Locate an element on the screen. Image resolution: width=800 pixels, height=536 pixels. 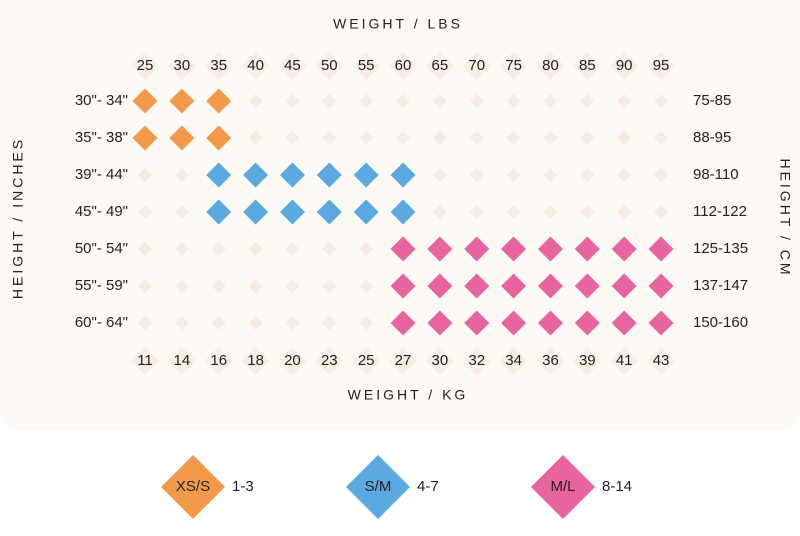
legend-size: S/M is located at coordinates (378, 486).